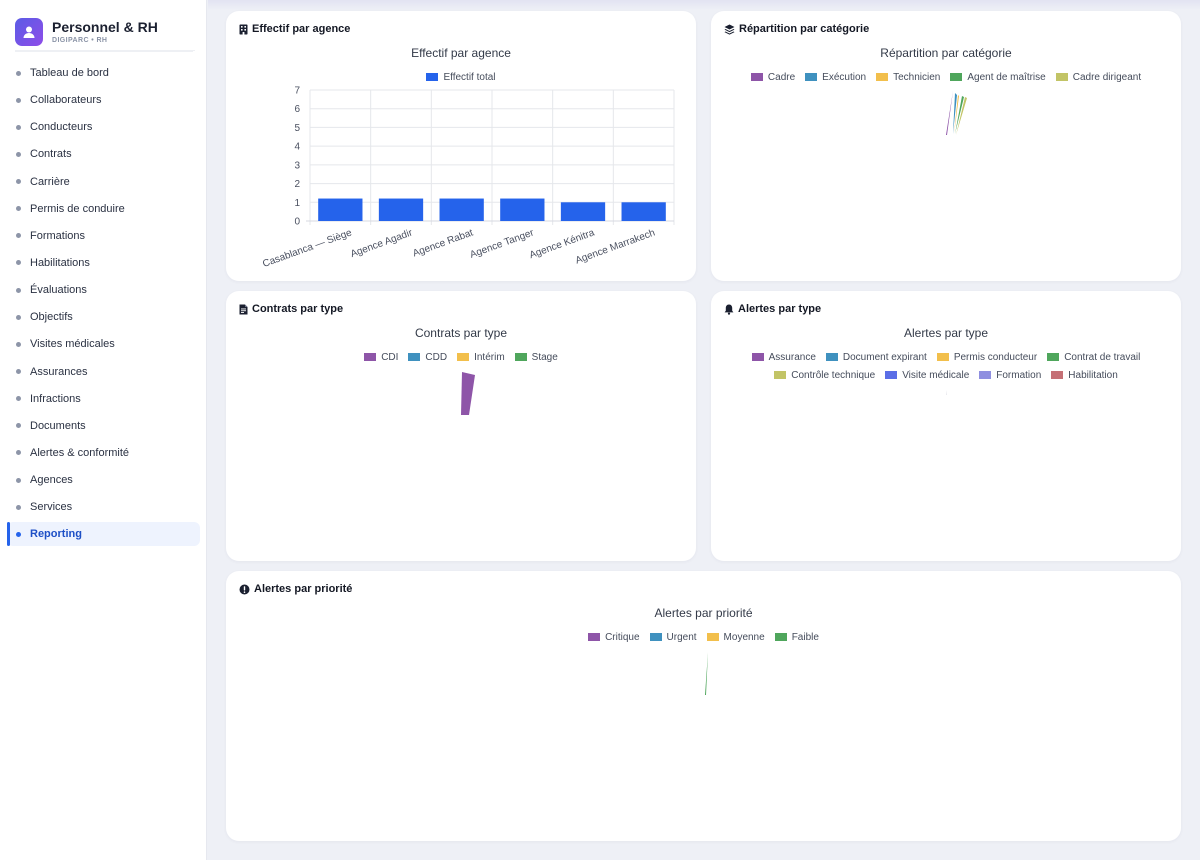 The width and height of the screenshot is (1200, 860). Describe the element at coordinates (1093, 375) in the screenshot. I see `legend-label: Habilitation` at that location.